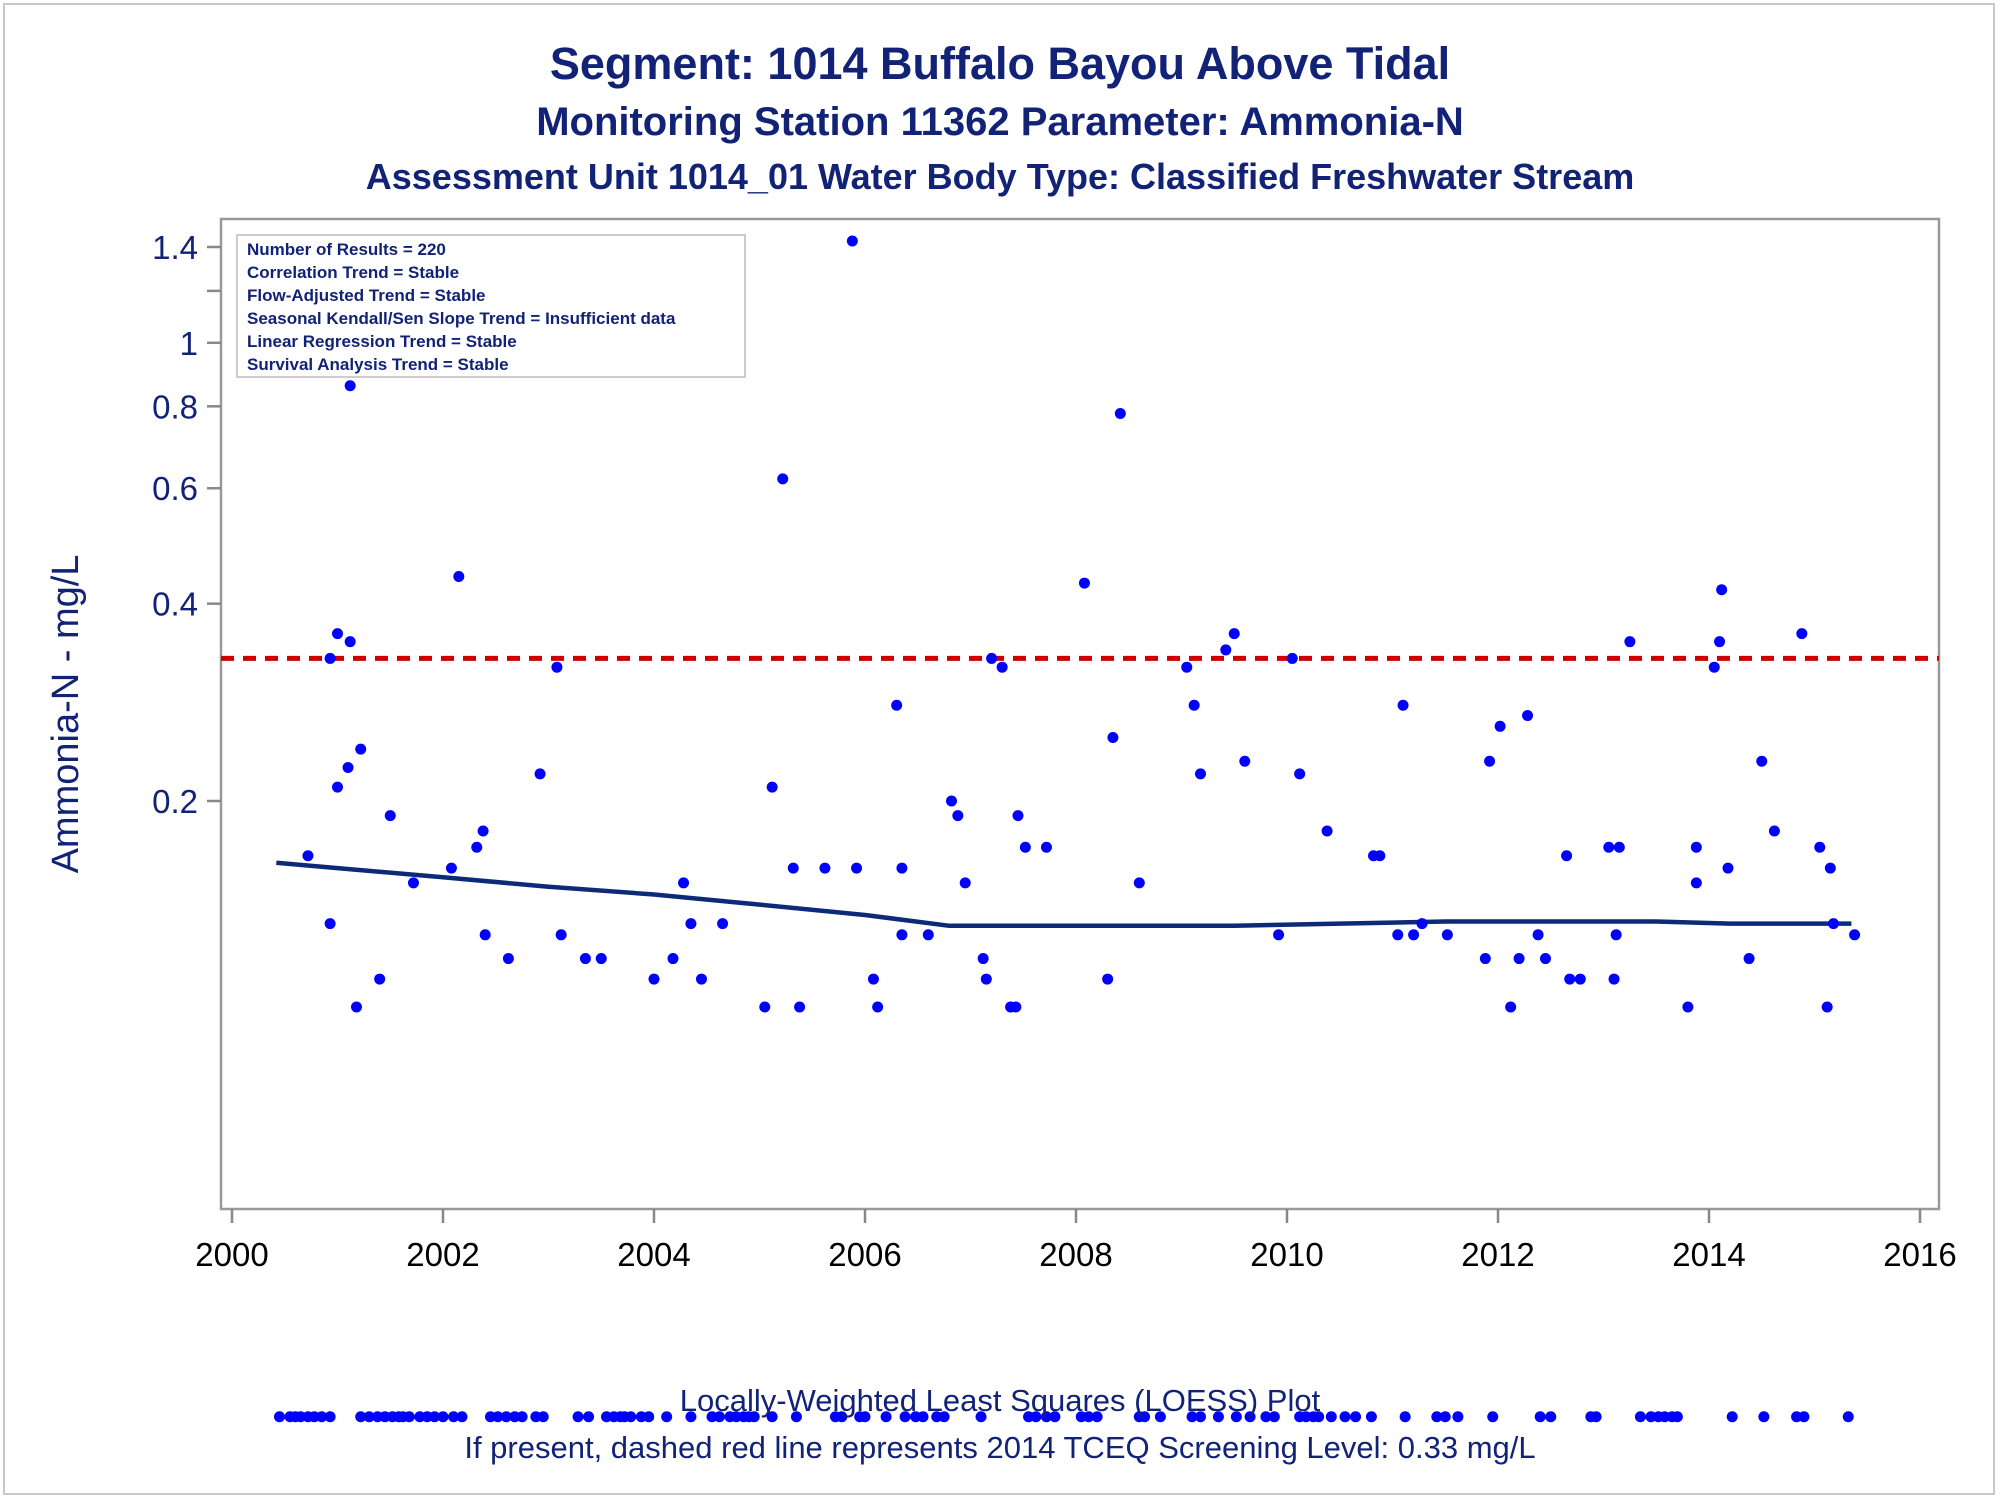 This screenshot has height=1500, width=2000. Describe the element at coordinates (442, 1254) in the screenshot. I see `x-tick-label: 2002` at that location.